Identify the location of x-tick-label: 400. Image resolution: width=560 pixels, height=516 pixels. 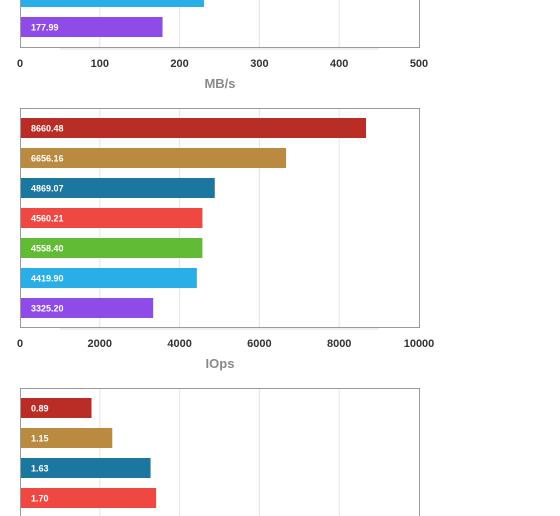
(339, 64).